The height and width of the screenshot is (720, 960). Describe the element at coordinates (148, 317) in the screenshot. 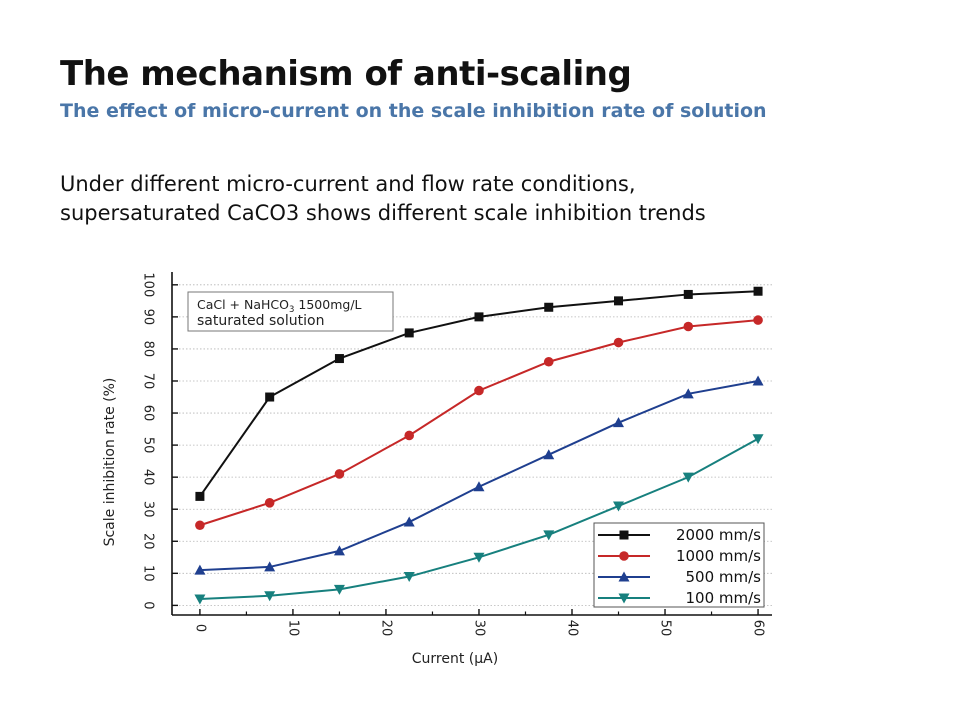

I see `y-tick-label-90: 90` at that location.